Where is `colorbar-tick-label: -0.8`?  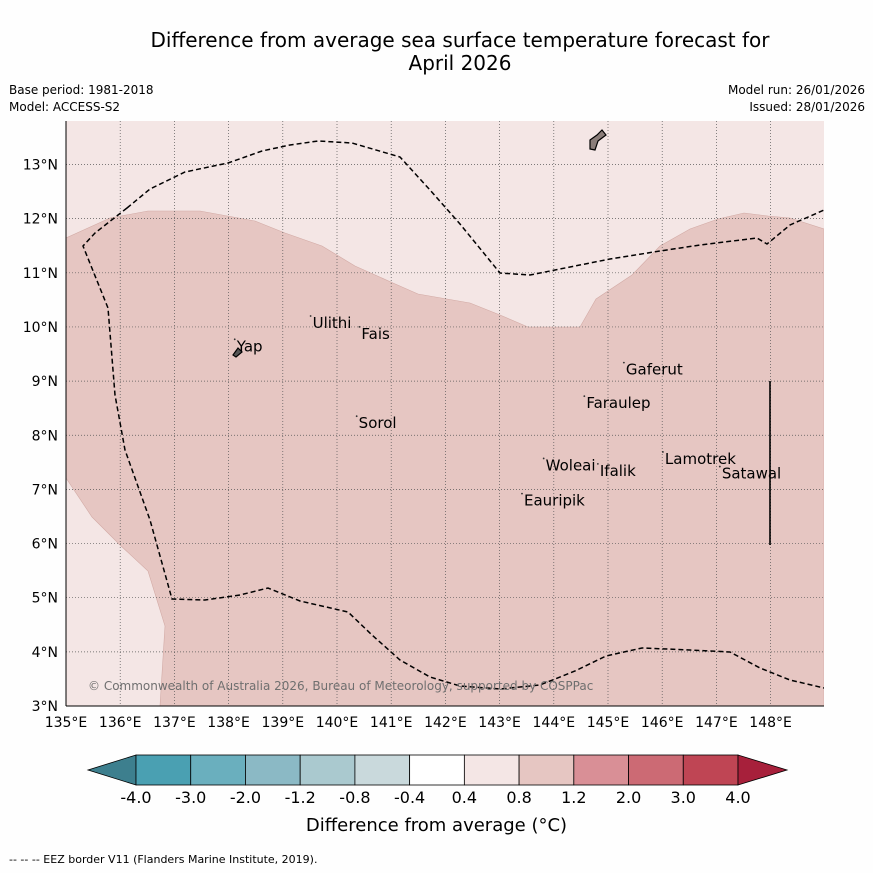
colorbar-tick-label: -0.8 is located at coordinates (354, 797).